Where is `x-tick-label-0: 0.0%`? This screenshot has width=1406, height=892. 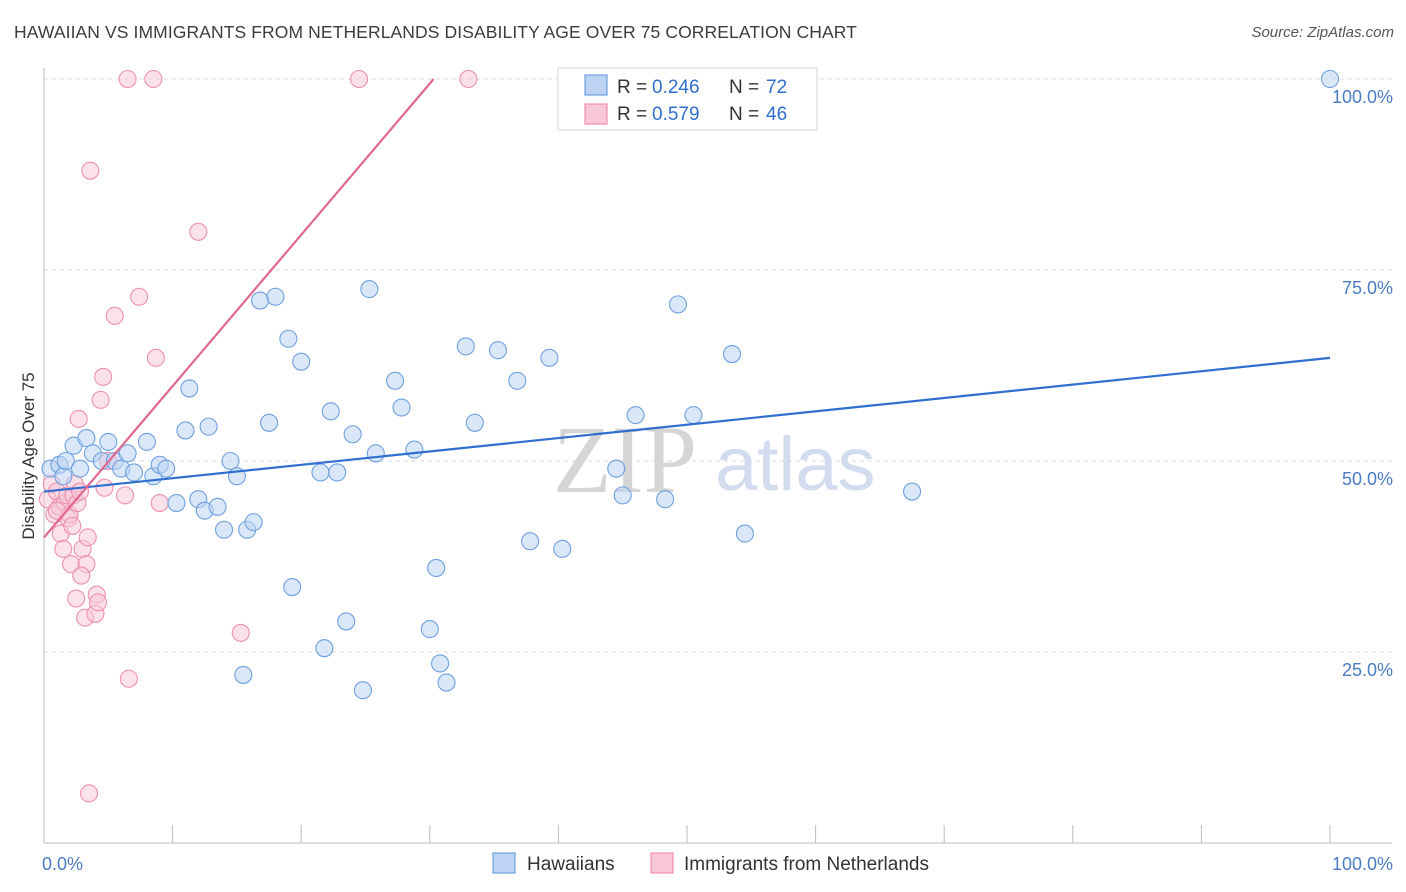 x-tick-label-0: 0.0% is located at coordinates (62, 864).